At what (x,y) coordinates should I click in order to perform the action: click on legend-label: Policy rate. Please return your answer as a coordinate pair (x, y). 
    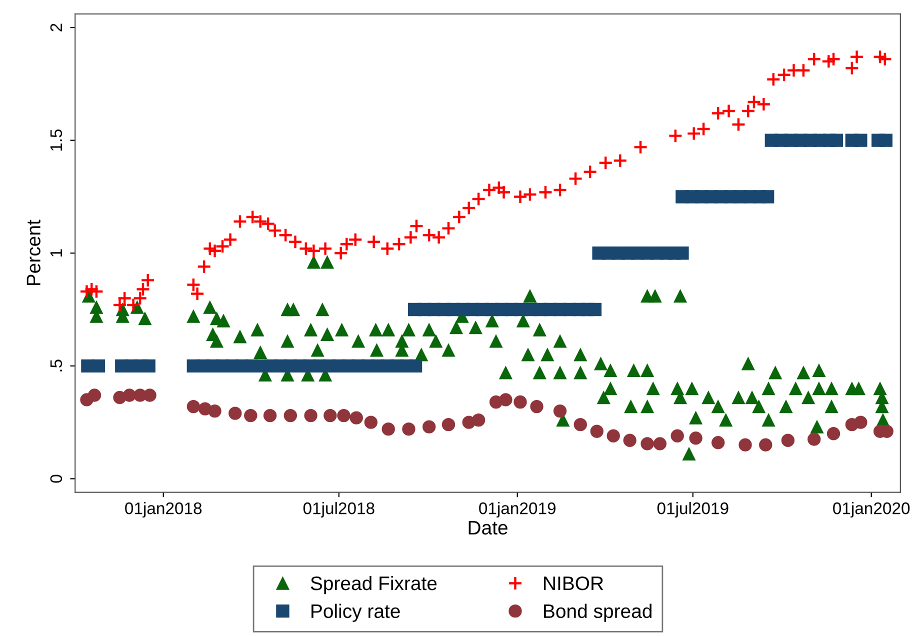
    Looking at the image, I should click on (356, 613).